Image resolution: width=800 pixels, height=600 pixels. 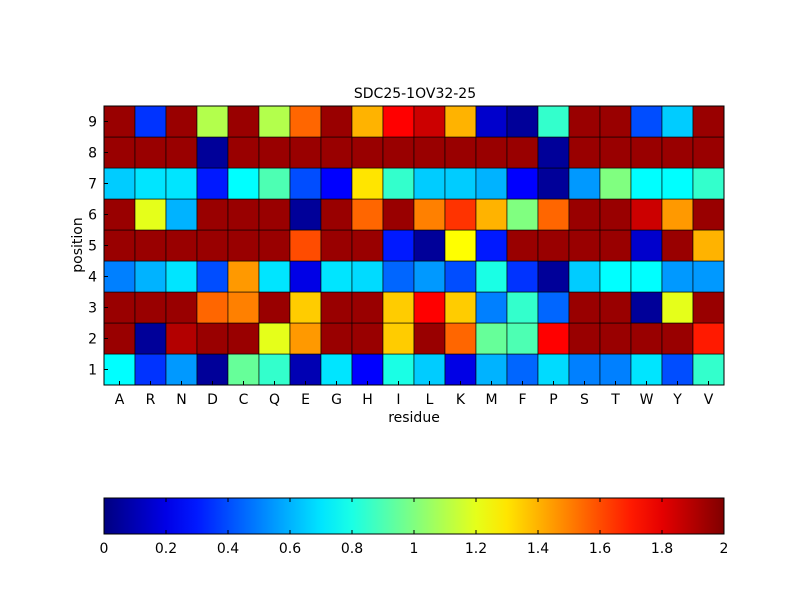 What do you see at coordinates (461, 400) in the screenshot?
I see `x-tick-label: K` at bounding box center [461, 400].